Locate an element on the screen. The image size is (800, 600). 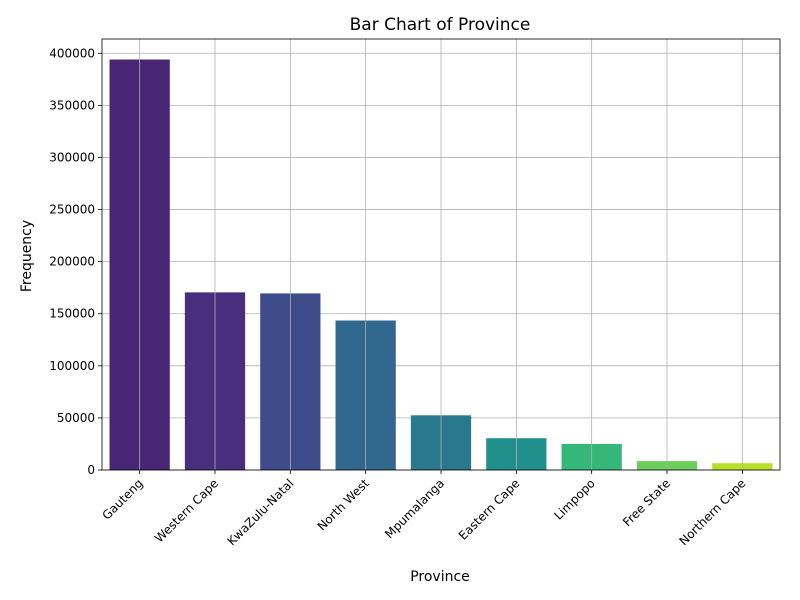
y-tick-label: 100000 is located at coordinates (72, 366).